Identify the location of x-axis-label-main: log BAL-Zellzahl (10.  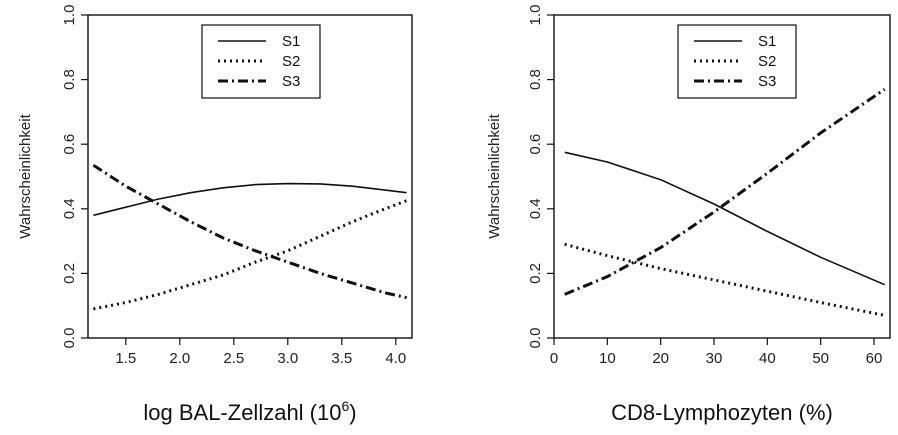
(242, 412).